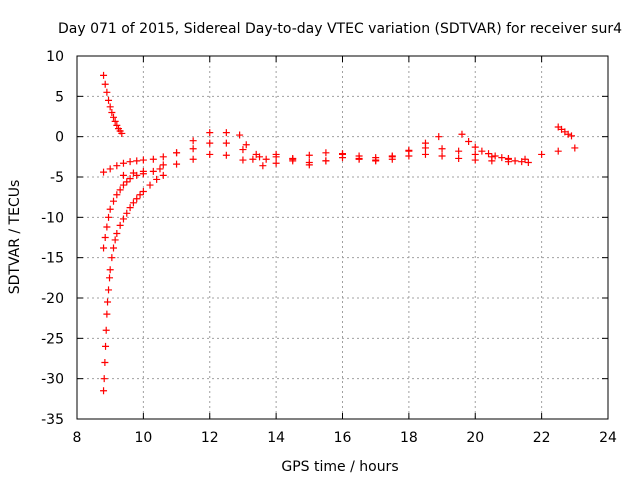 This screenshot has width=640, height=480. I want to click on y-tick-label: -20, so click(52, 299).